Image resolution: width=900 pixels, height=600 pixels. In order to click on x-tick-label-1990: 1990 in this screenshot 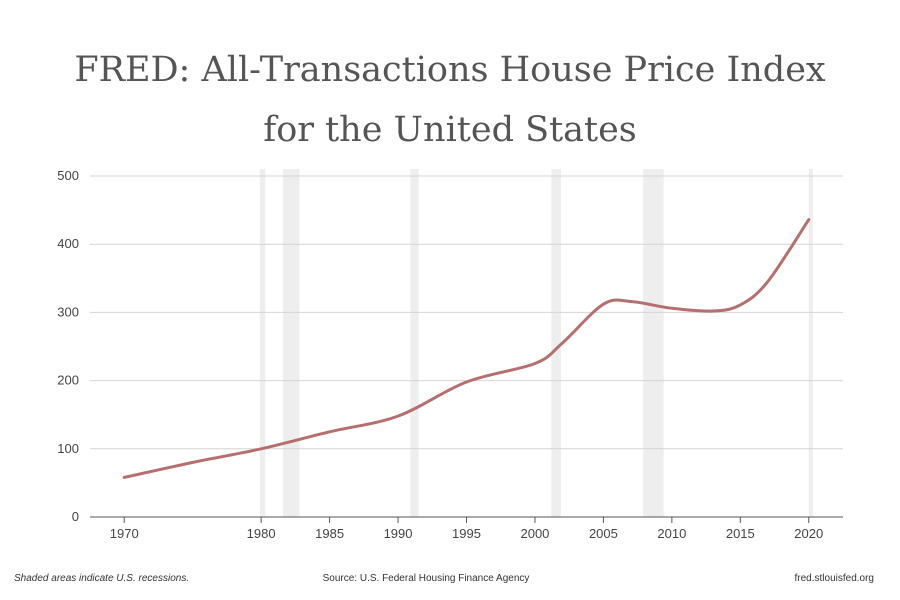, I will do `click(398, 533)`.